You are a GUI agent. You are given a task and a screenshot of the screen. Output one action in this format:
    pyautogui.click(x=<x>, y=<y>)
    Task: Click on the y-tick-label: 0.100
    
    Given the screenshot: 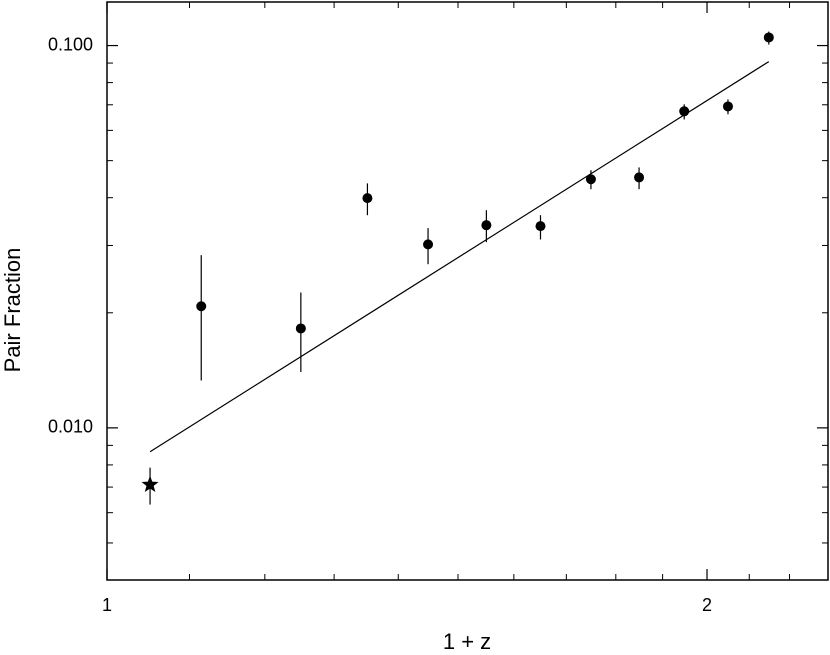 What is the action you would take?
    pyautogui.click(x=70, y=44)
    